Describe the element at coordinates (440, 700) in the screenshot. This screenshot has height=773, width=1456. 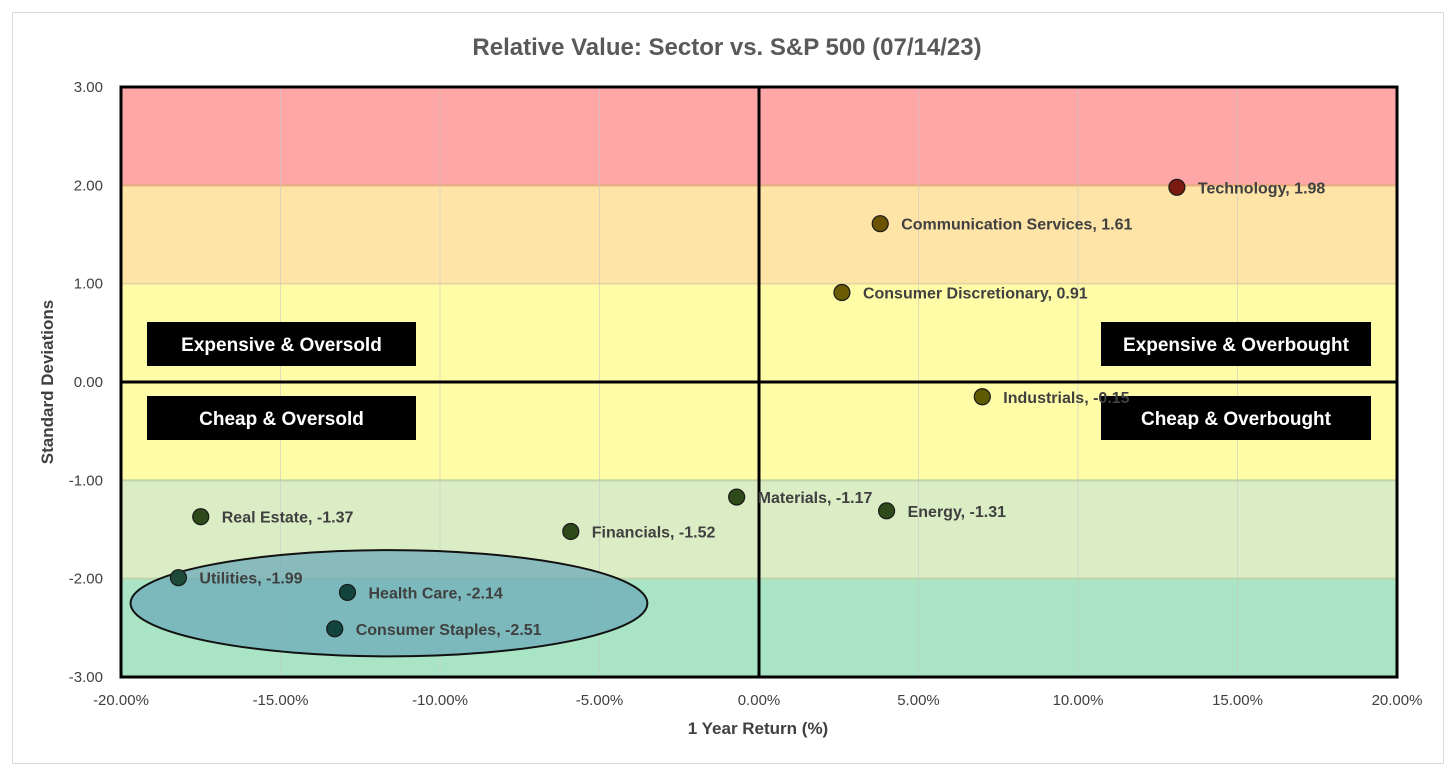
I see `x-tick-2: -10.00%` at that location.